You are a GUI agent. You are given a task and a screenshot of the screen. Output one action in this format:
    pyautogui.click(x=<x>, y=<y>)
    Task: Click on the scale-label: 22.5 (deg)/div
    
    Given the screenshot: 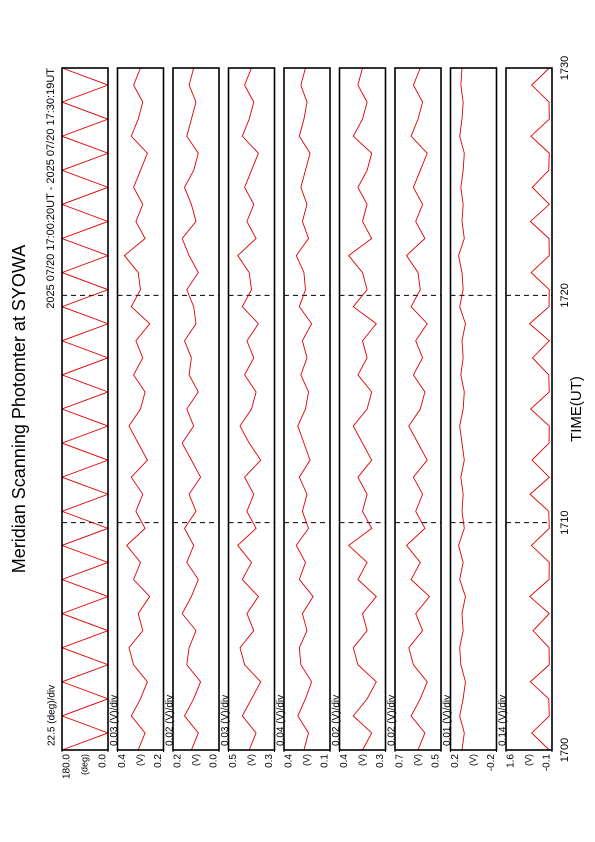 What is the action you would take?
    pyautogui.click(x=52, y=715)
    